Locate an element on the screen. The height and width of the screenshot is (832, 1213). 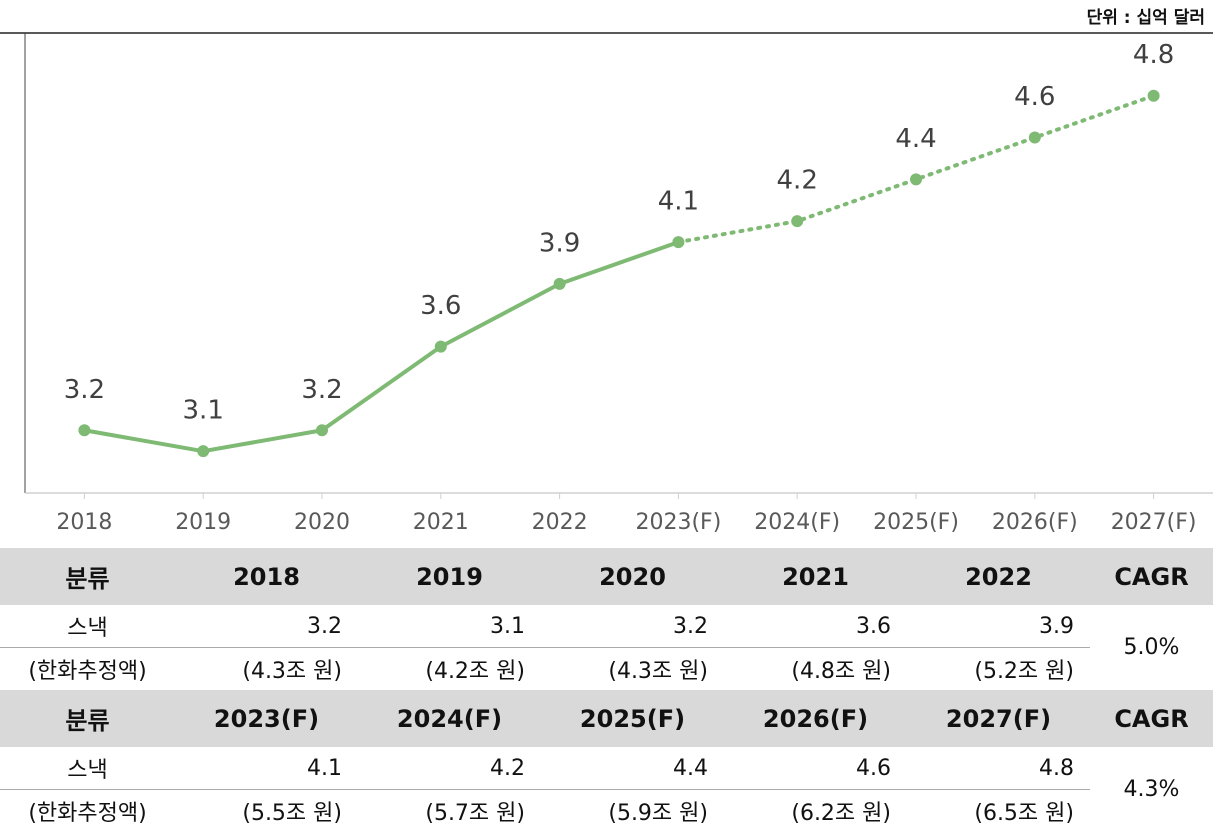
table-cell: (6.5조 원) is located at coordinates (998, 811).